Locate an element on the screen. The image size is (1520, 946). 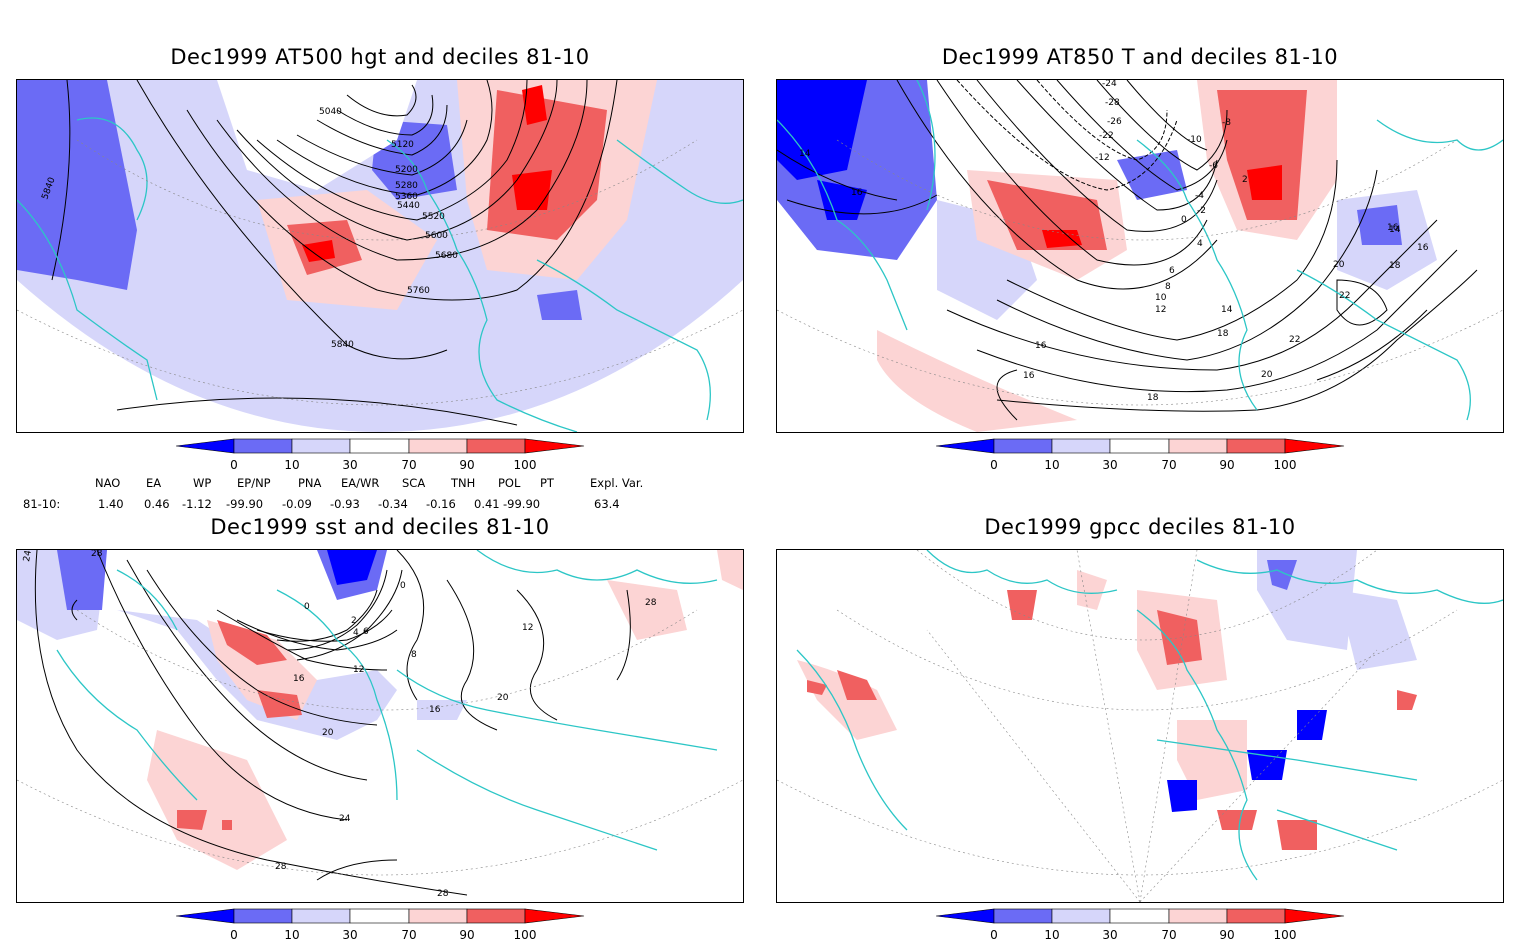
contour-label: 5360 is located at coordinates (406, 197).